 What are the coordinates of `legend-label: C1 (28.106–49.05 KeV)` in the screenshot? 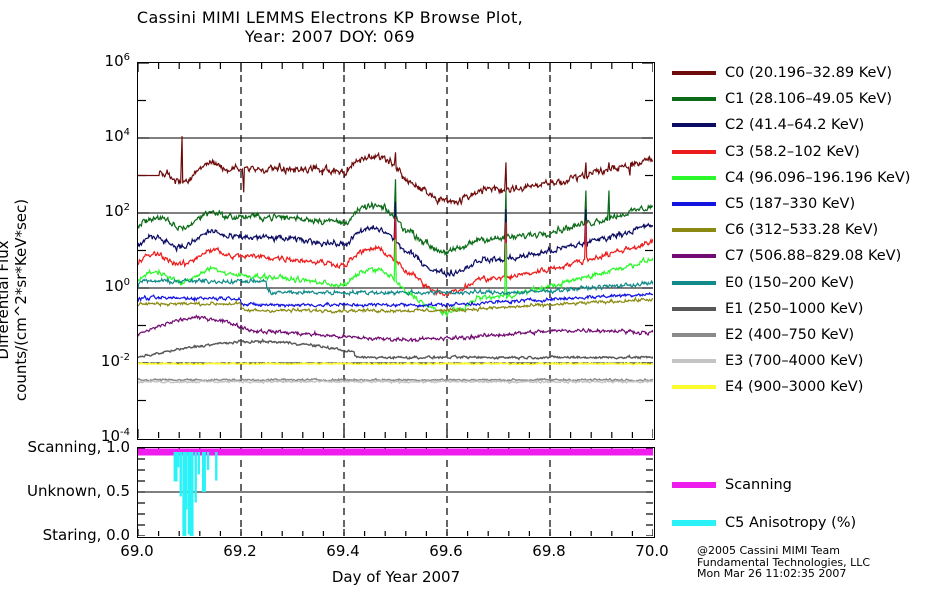 It's located at (809, 99).